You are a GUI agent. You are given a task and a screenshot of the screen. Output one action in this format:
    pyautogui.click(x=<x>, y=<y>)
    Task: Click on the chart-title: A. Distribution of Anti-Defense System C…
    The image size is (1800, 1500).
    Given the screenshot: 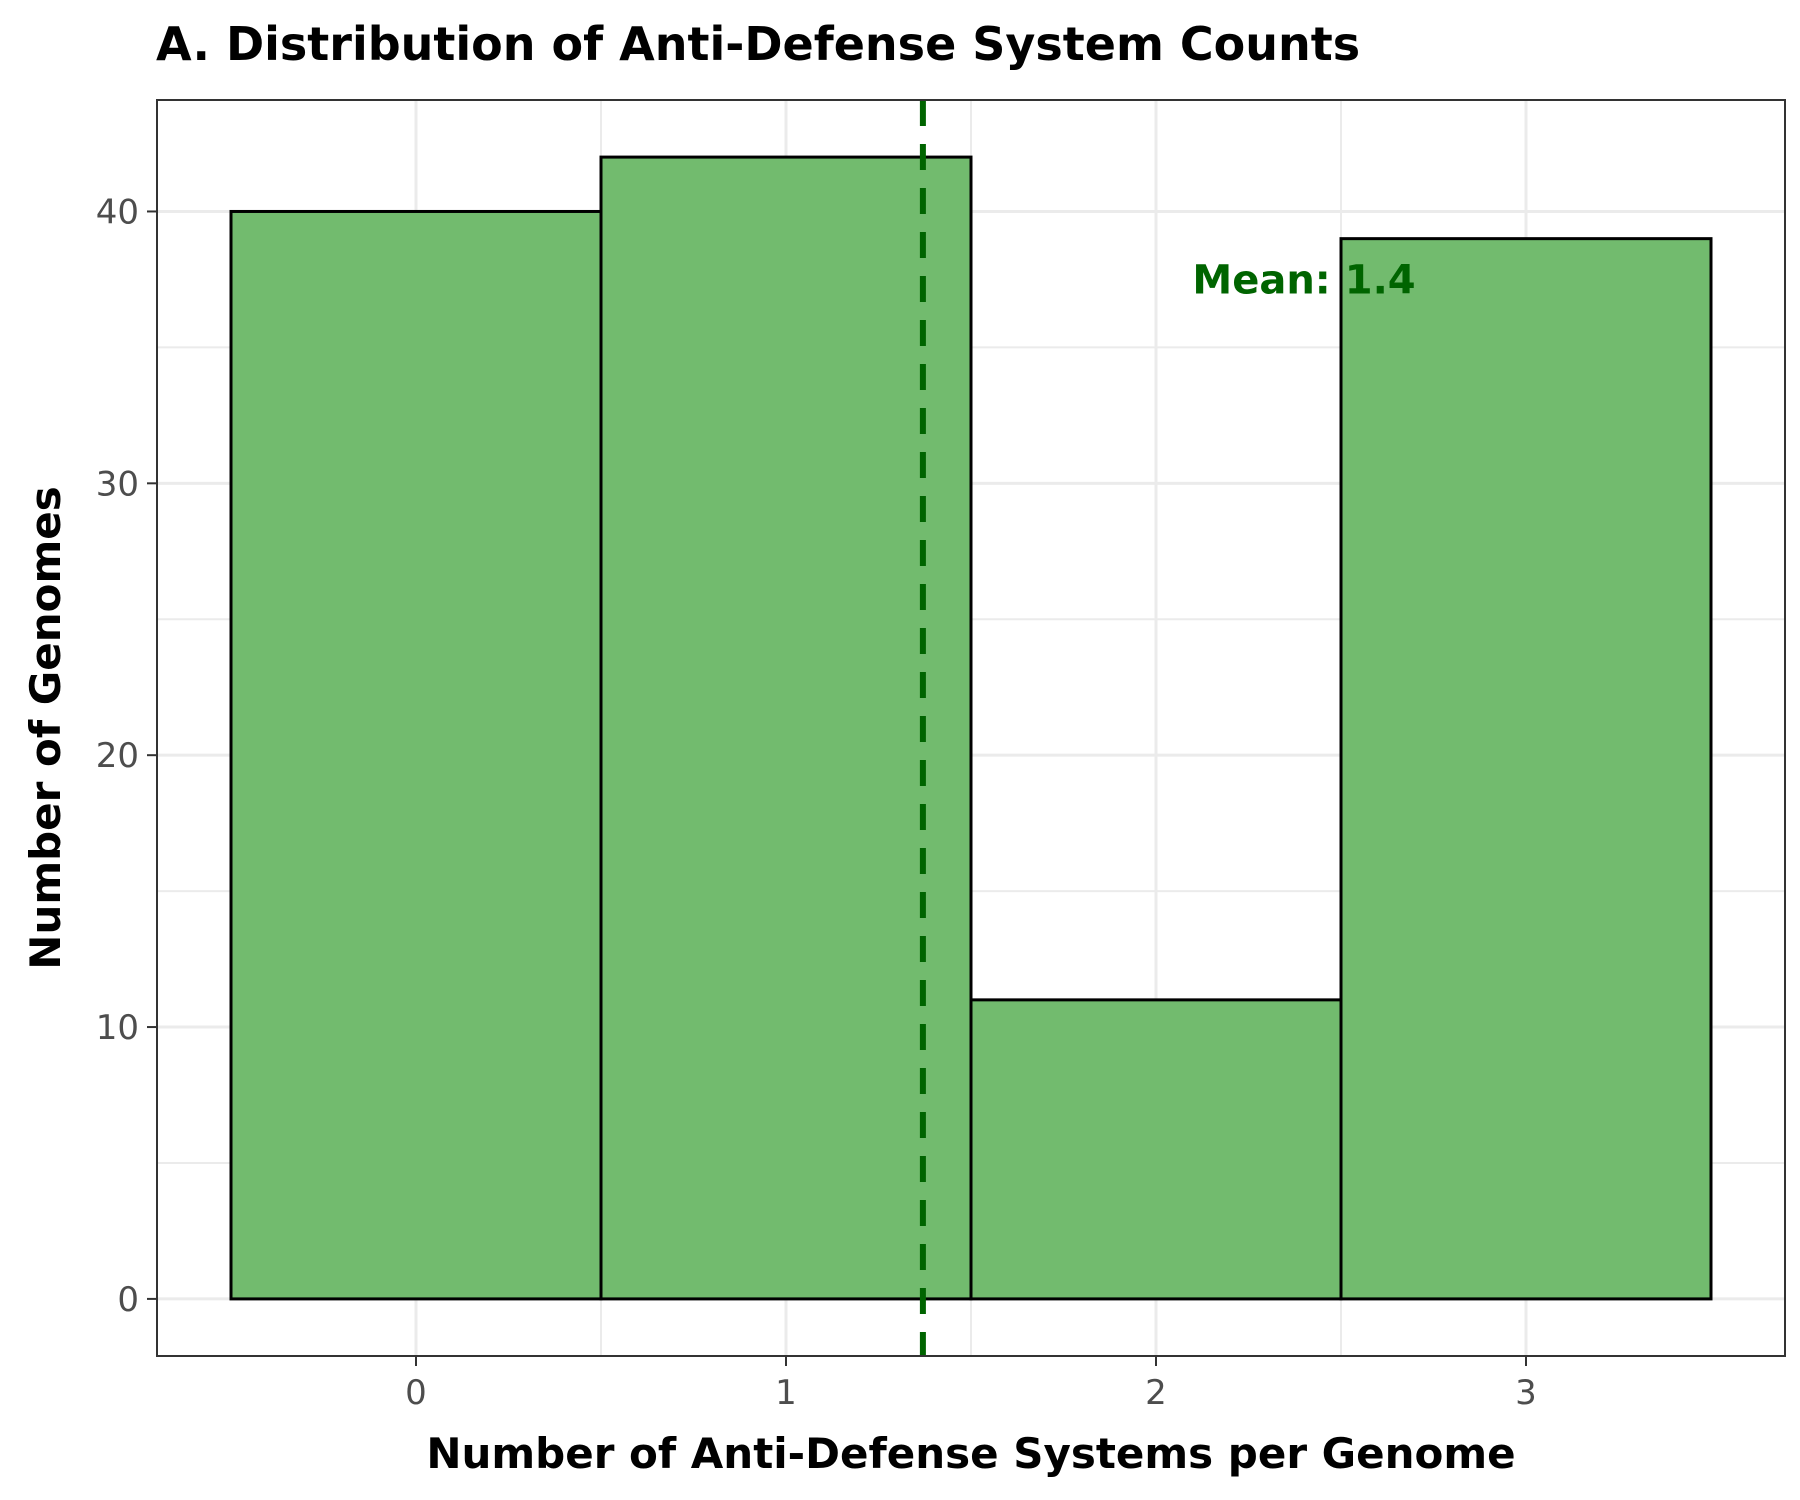 What is the action you would take?
    pyautogui.click(x=758, y=44)
    